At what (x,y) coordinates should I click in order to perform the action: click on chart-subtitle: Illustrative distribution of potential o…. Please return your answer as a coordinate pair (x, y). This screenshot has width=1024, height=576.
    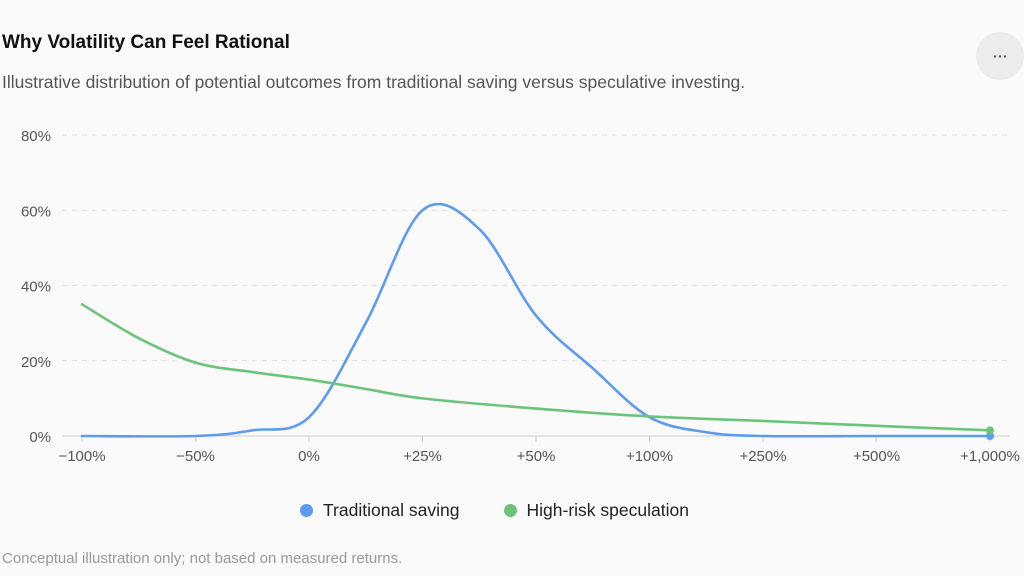
    Looking at the image, I should click on (374, 82).